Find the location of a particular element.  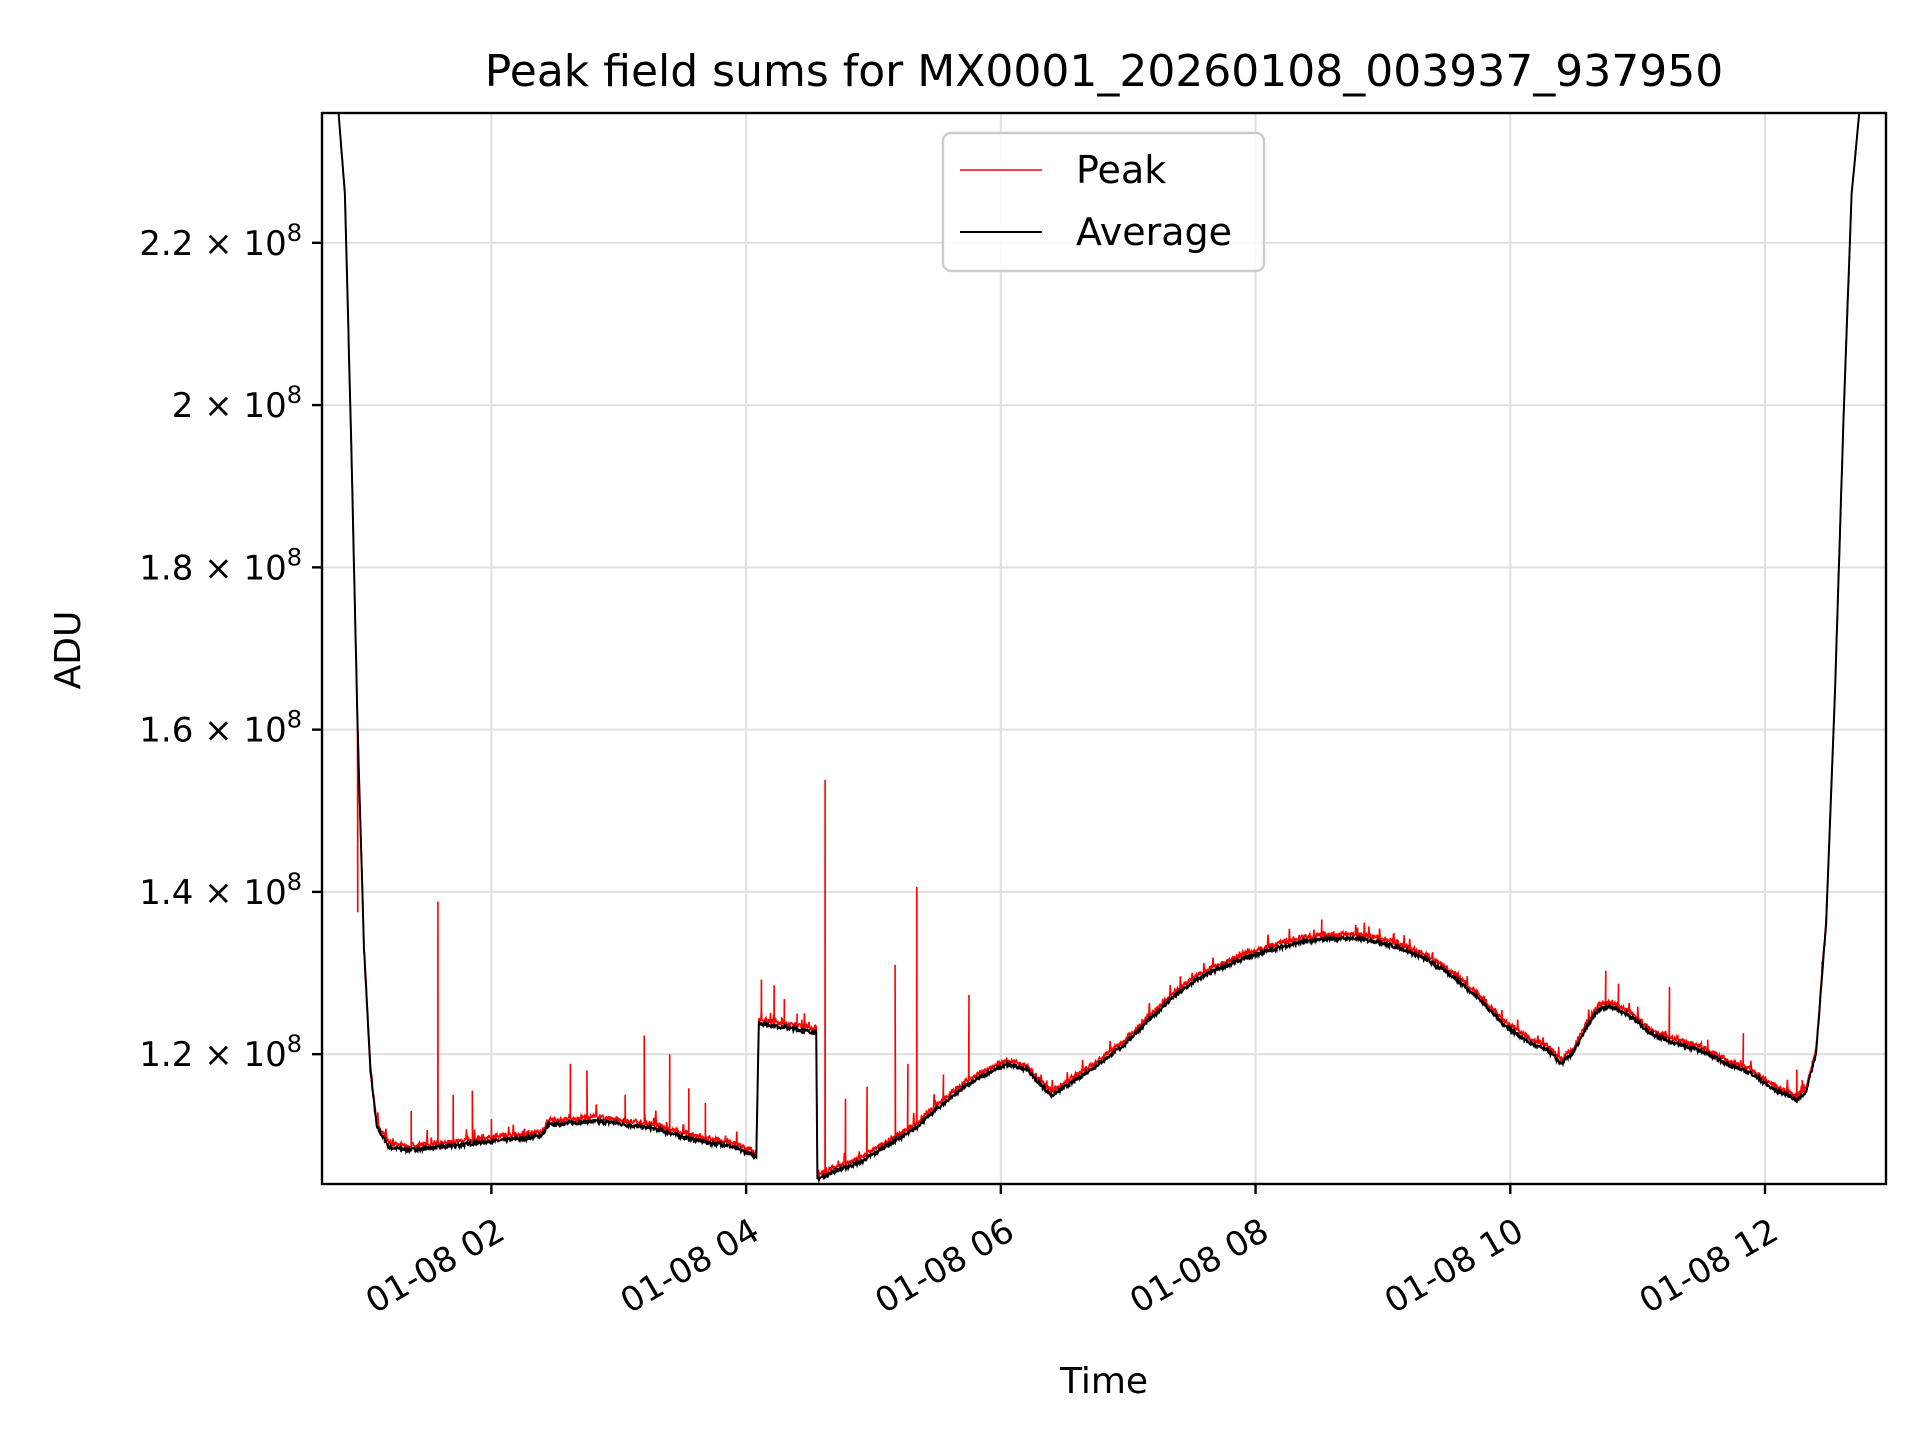

y-tick-label: 1.4 × 108 is located at coordinates (220, 890).